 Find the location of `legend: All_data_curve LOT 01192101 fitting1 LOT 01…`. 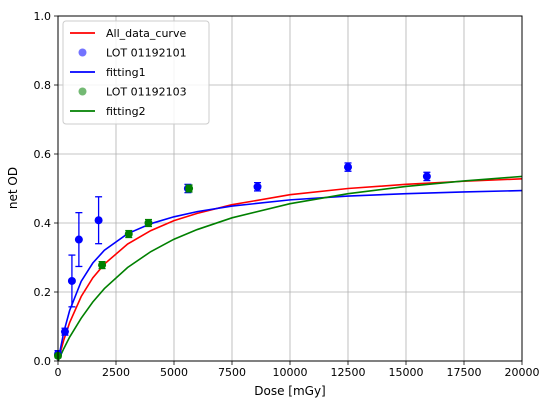

legend: All_data_curve LOT 01192101 fitting1 LOT 01… is located at coordinates (136, 72).